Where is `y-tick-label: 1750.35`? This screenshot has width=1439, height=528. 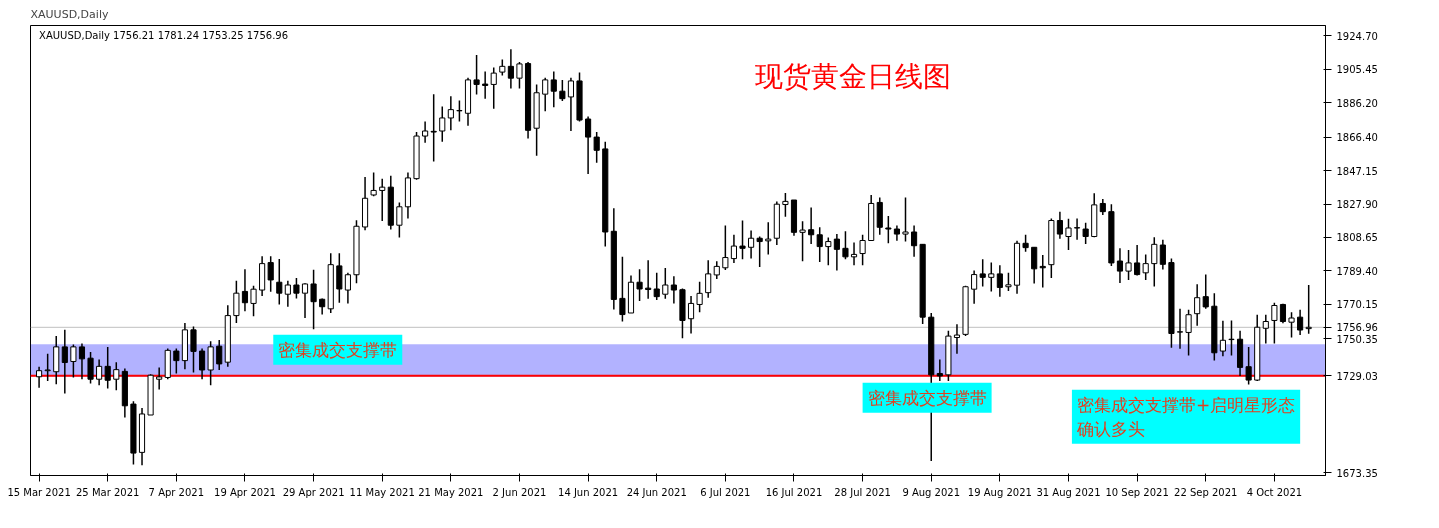
y-tick-label: 1750.35 is located at coordinates (1357, 339).